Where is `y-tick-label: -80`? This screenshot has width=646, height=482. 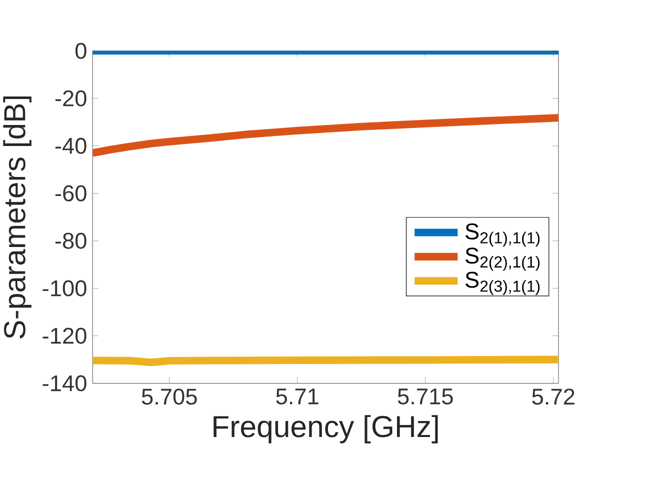 y-tick-label: -80 is located at coordinates (70, 240).